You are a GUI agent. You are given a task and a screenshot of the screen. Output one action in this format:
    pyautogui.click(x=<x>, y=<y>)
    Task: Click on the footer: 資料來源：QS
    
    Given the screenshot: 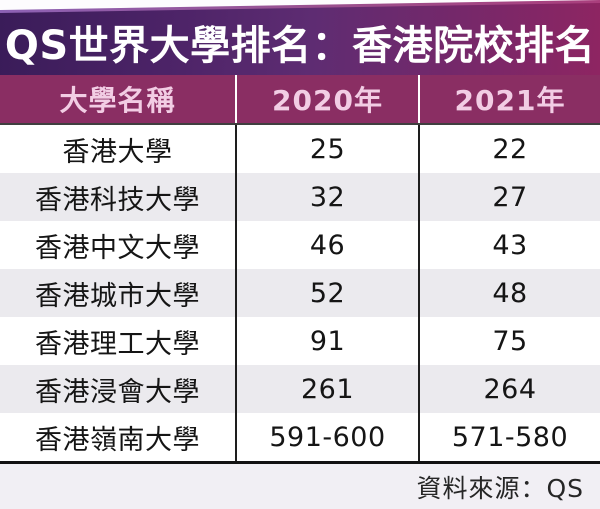 What is the action you would take?
    pyautogui.click(x=300, y=486)
    